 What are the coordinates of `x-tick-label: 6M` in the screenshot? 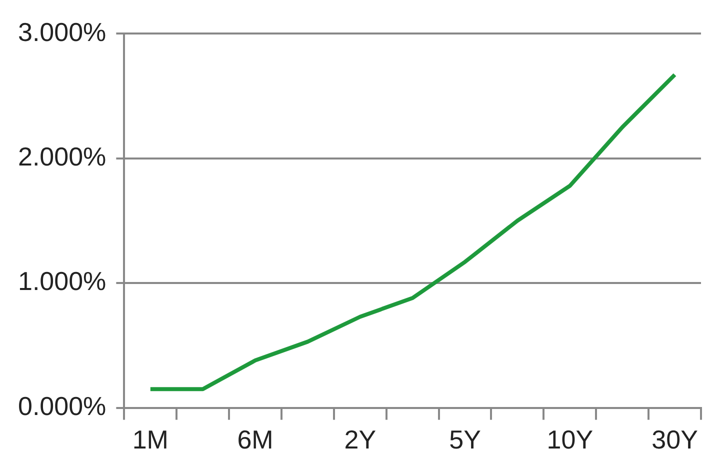 It's located at (255, 439).